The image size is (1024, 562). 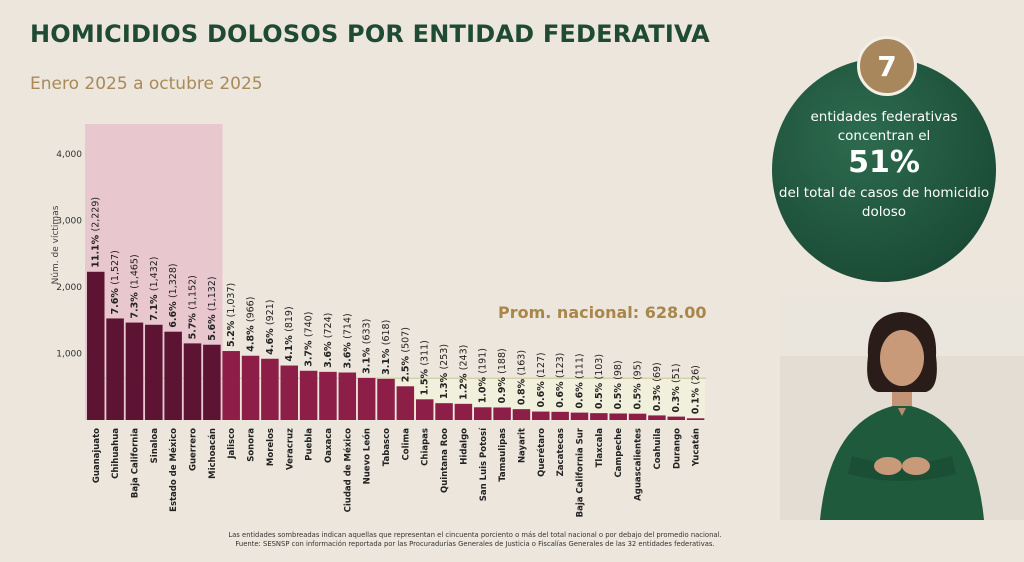 What do you see at coordinates (560, 380) in the screenshot?
I see `bar-value-label: 0.6% (123)` at bounding box center [560, 380].